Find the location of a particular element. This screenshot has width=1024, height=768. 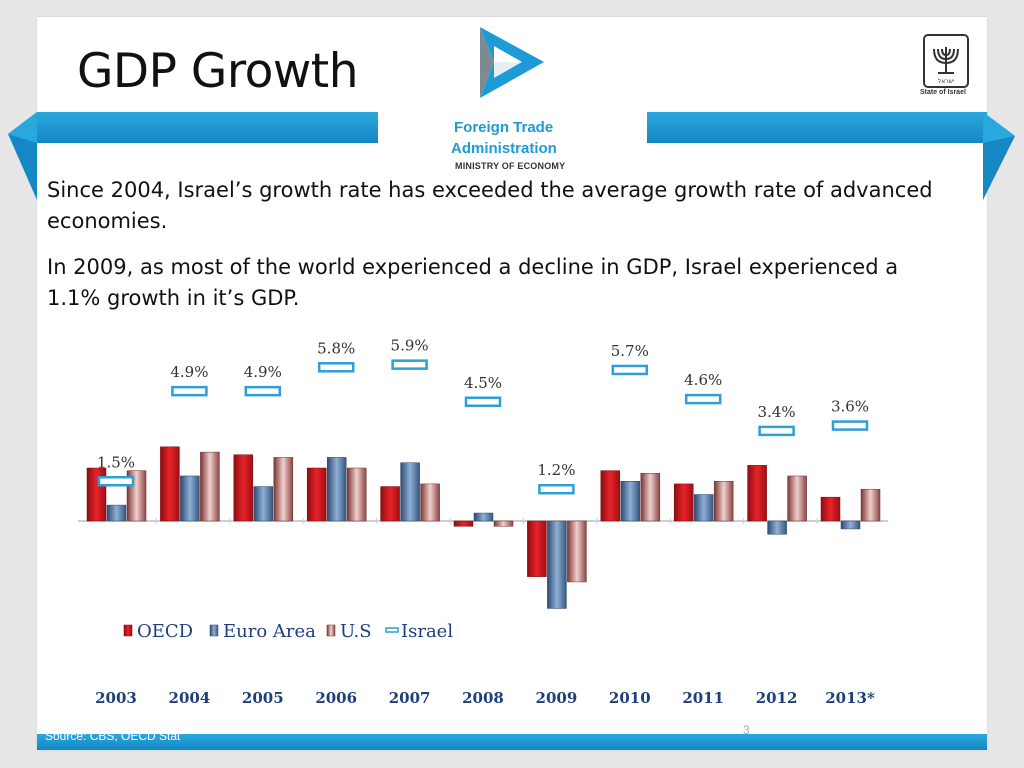

category-label-2012: 2012 is located at coordinates (777, 698).